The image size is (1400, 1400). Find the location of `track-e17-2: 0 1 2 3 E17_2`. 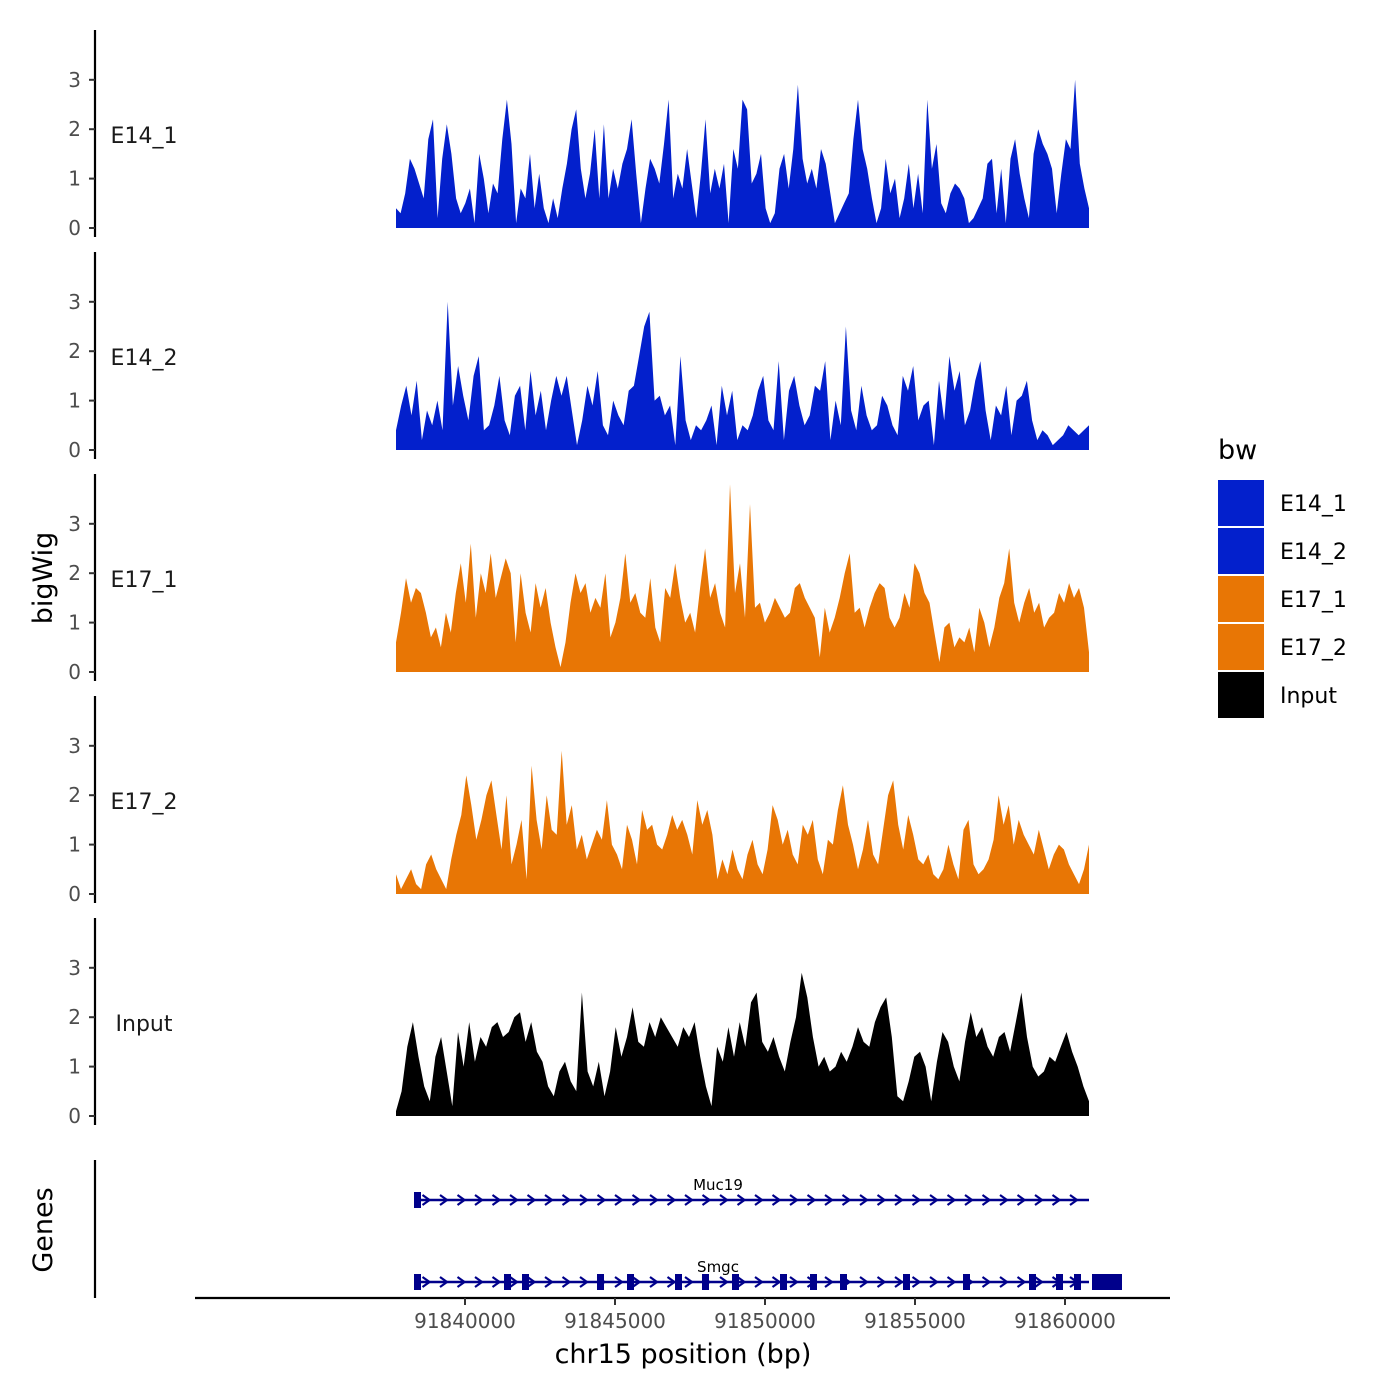

track-e17-2: 0 1 2 3 E17_2 is located at coordinates (578, 801).